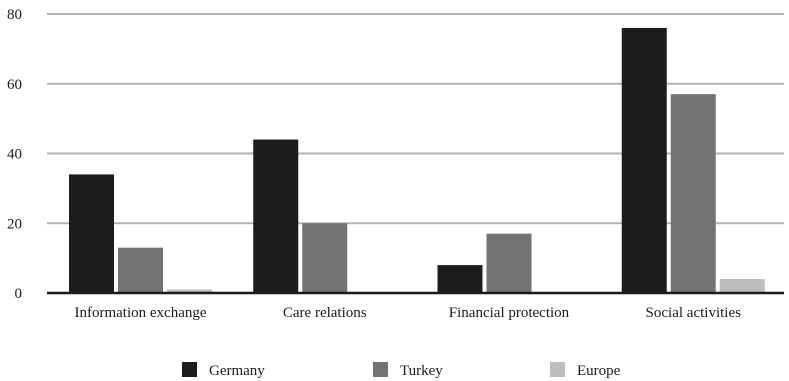 The image size is (789, 381). I want to click on y-axis-tick-labels: 0 20 40 60 80, so click(14, 154).